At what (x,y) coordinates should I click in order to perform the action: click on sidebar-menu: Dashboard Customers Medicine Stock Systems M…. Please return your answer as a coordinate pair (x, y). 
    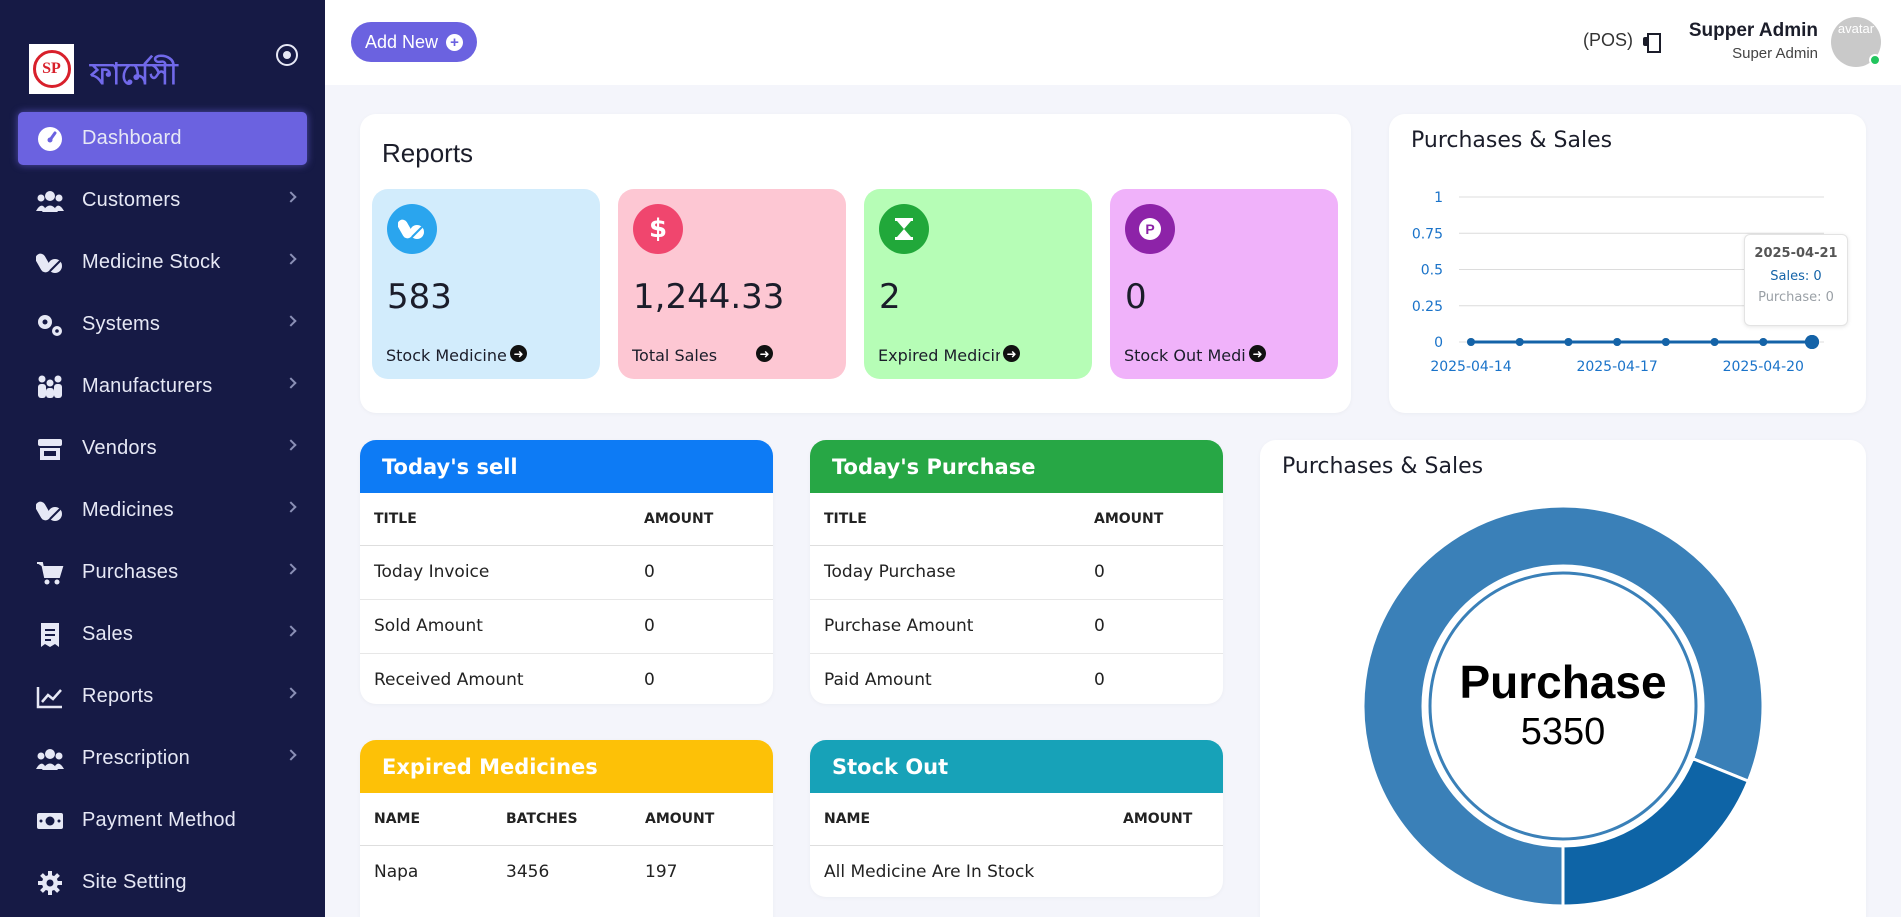
    Looking at the image, I should click on (162, 514).